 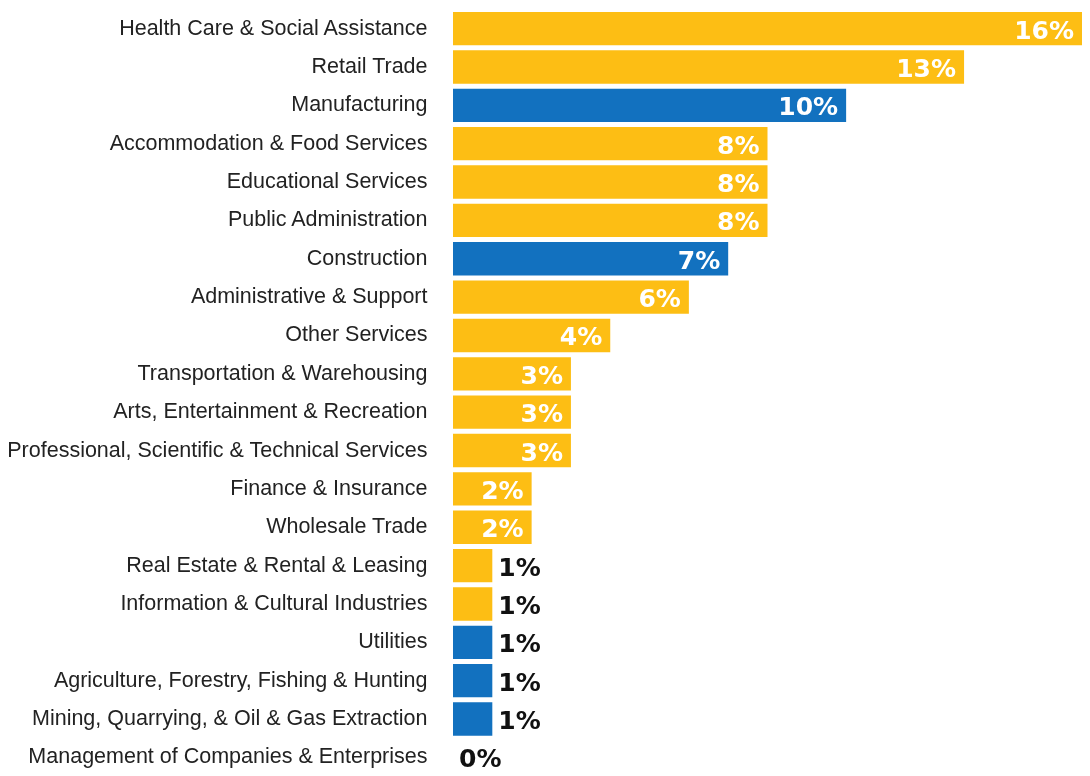 What do you see at coordinates (327, 181) in the screenshot?
I see `y-tick-label: Educational Services` at bounding box center [327, 181].